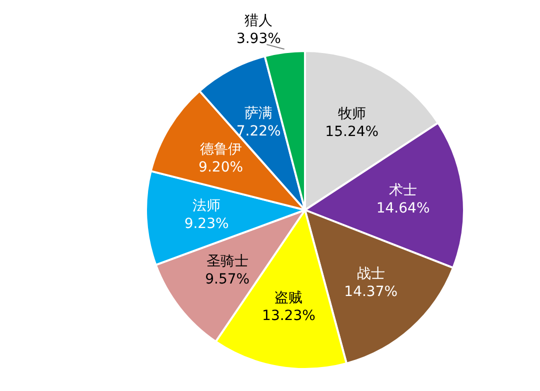 The image size is (540, 391). What do you see at coordinates (206, 224) in the screenshot?
I see `data-label: 9.23%` at bounding box center [206, 224].